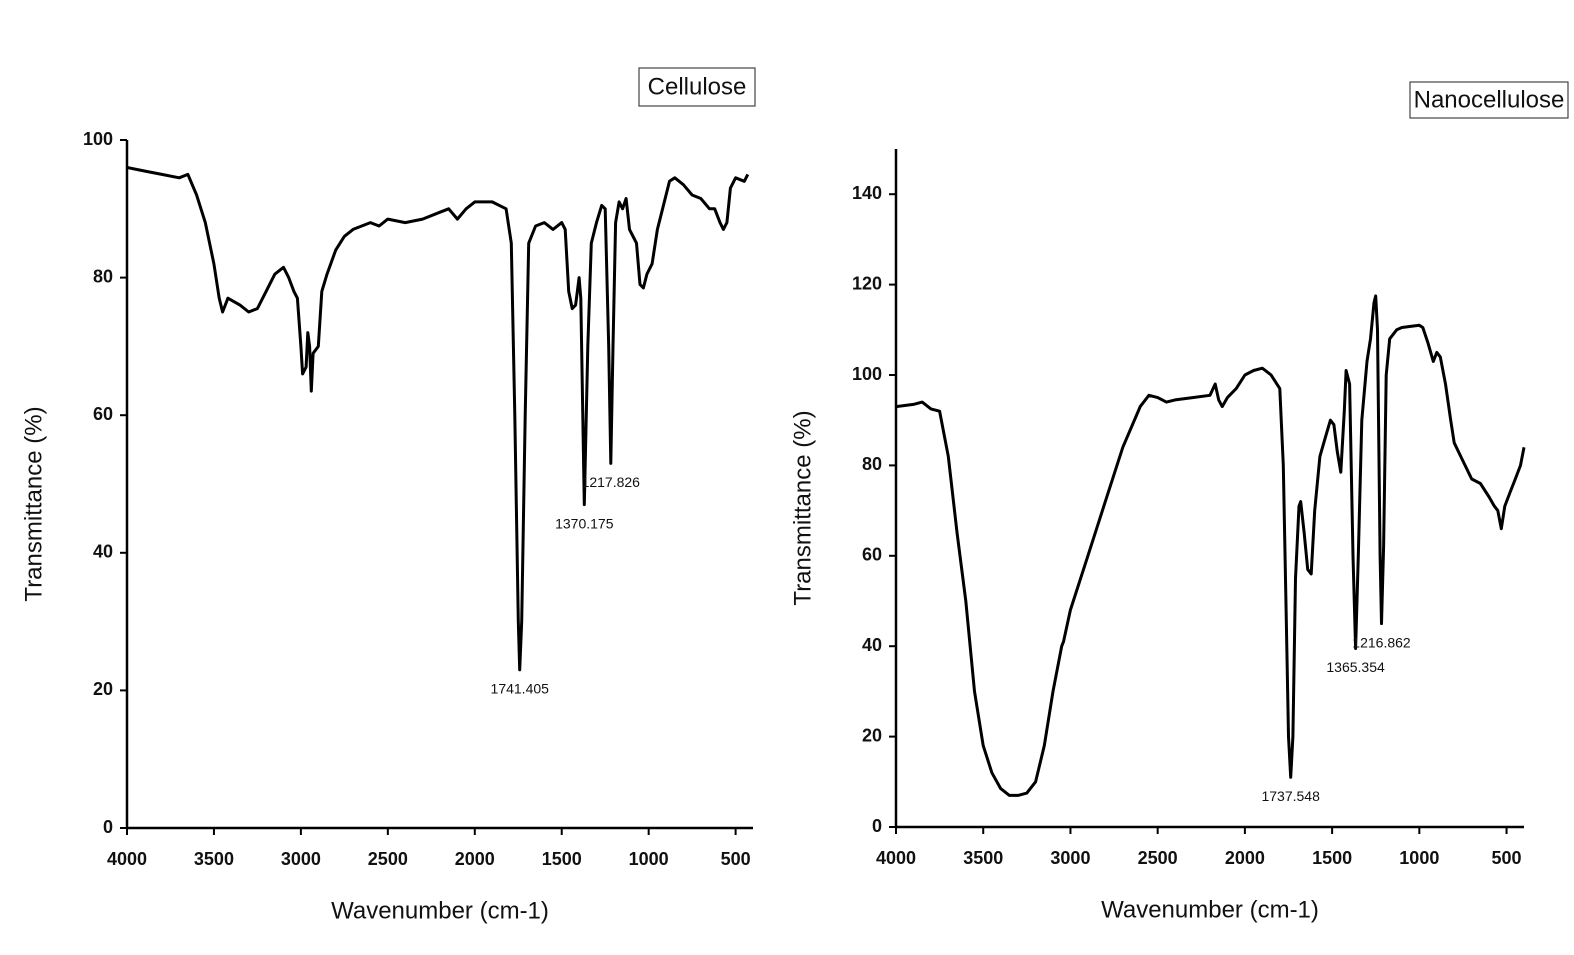 Image resolution: width=1574 pixels, height=955 pixels. What do you see at coordinates (584, 523) in the screenshot?
I see `peak-label: 1370.175` at bounding box center [584, 523].